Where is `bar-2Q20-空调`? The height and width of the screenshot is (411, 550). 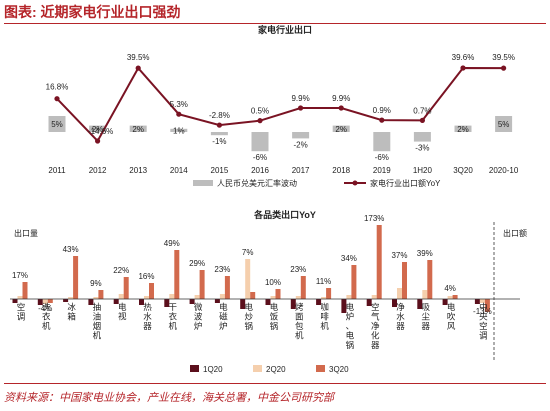
bar-2Q20-空调 is located at coordinates (20, 297).